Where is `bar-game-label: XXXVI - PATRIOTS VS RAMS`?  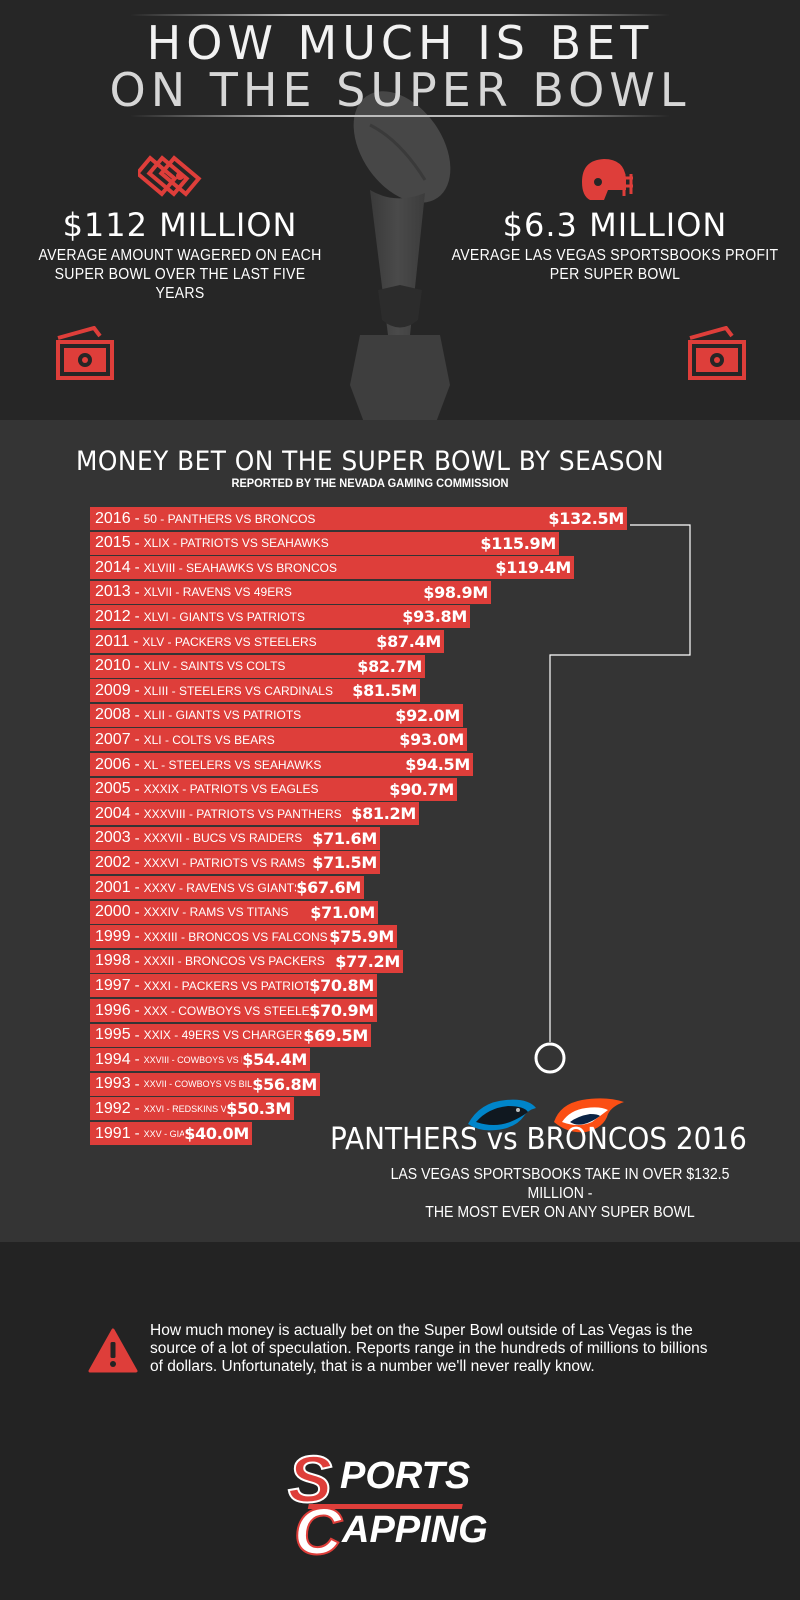
bar-game-label: XXXVI - PATRIOTS VS RAMS is located at coordinates (224, 862).